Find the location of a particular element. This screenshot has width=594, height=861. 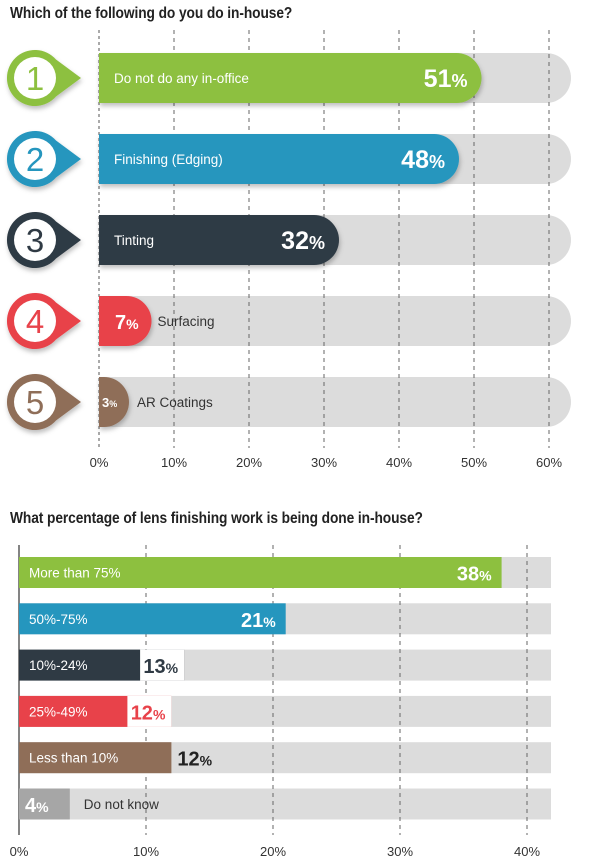

chart1-tick-label: 0% is located at coordinates (99, 462).